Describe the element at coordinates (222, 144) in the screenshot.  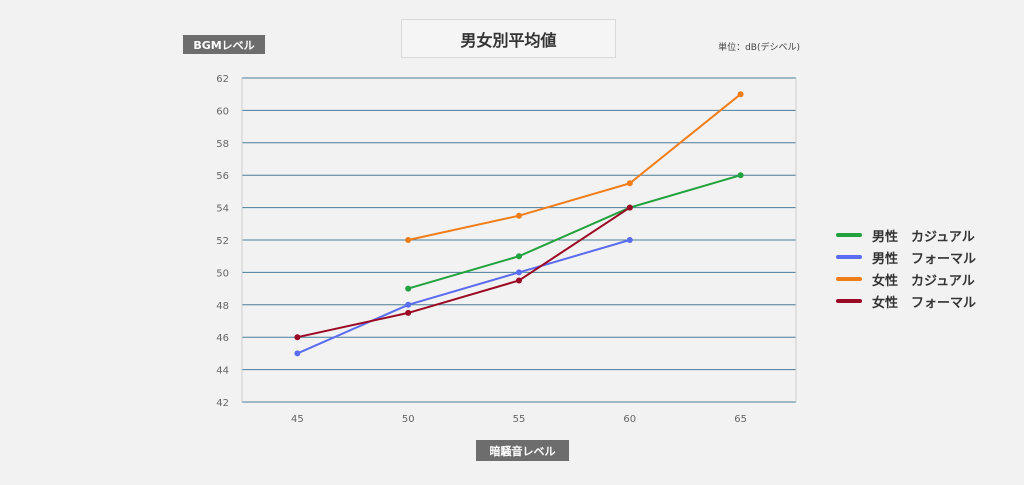
I see `y-tick-label-8: 58` at that location.